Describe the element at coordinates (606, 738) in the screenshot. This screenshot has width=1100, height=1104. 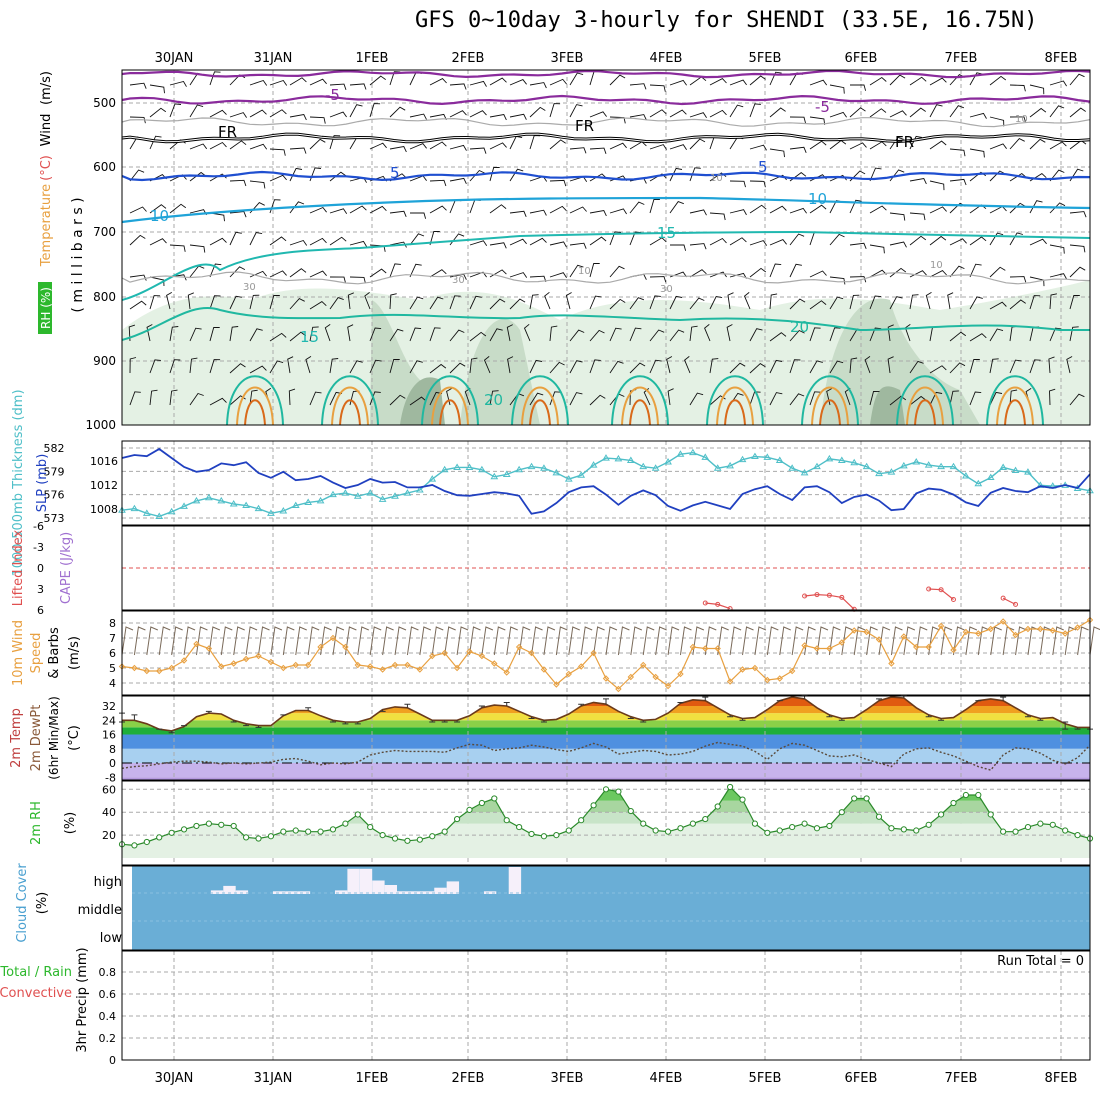
I see `temp-panel-frame` at that location.